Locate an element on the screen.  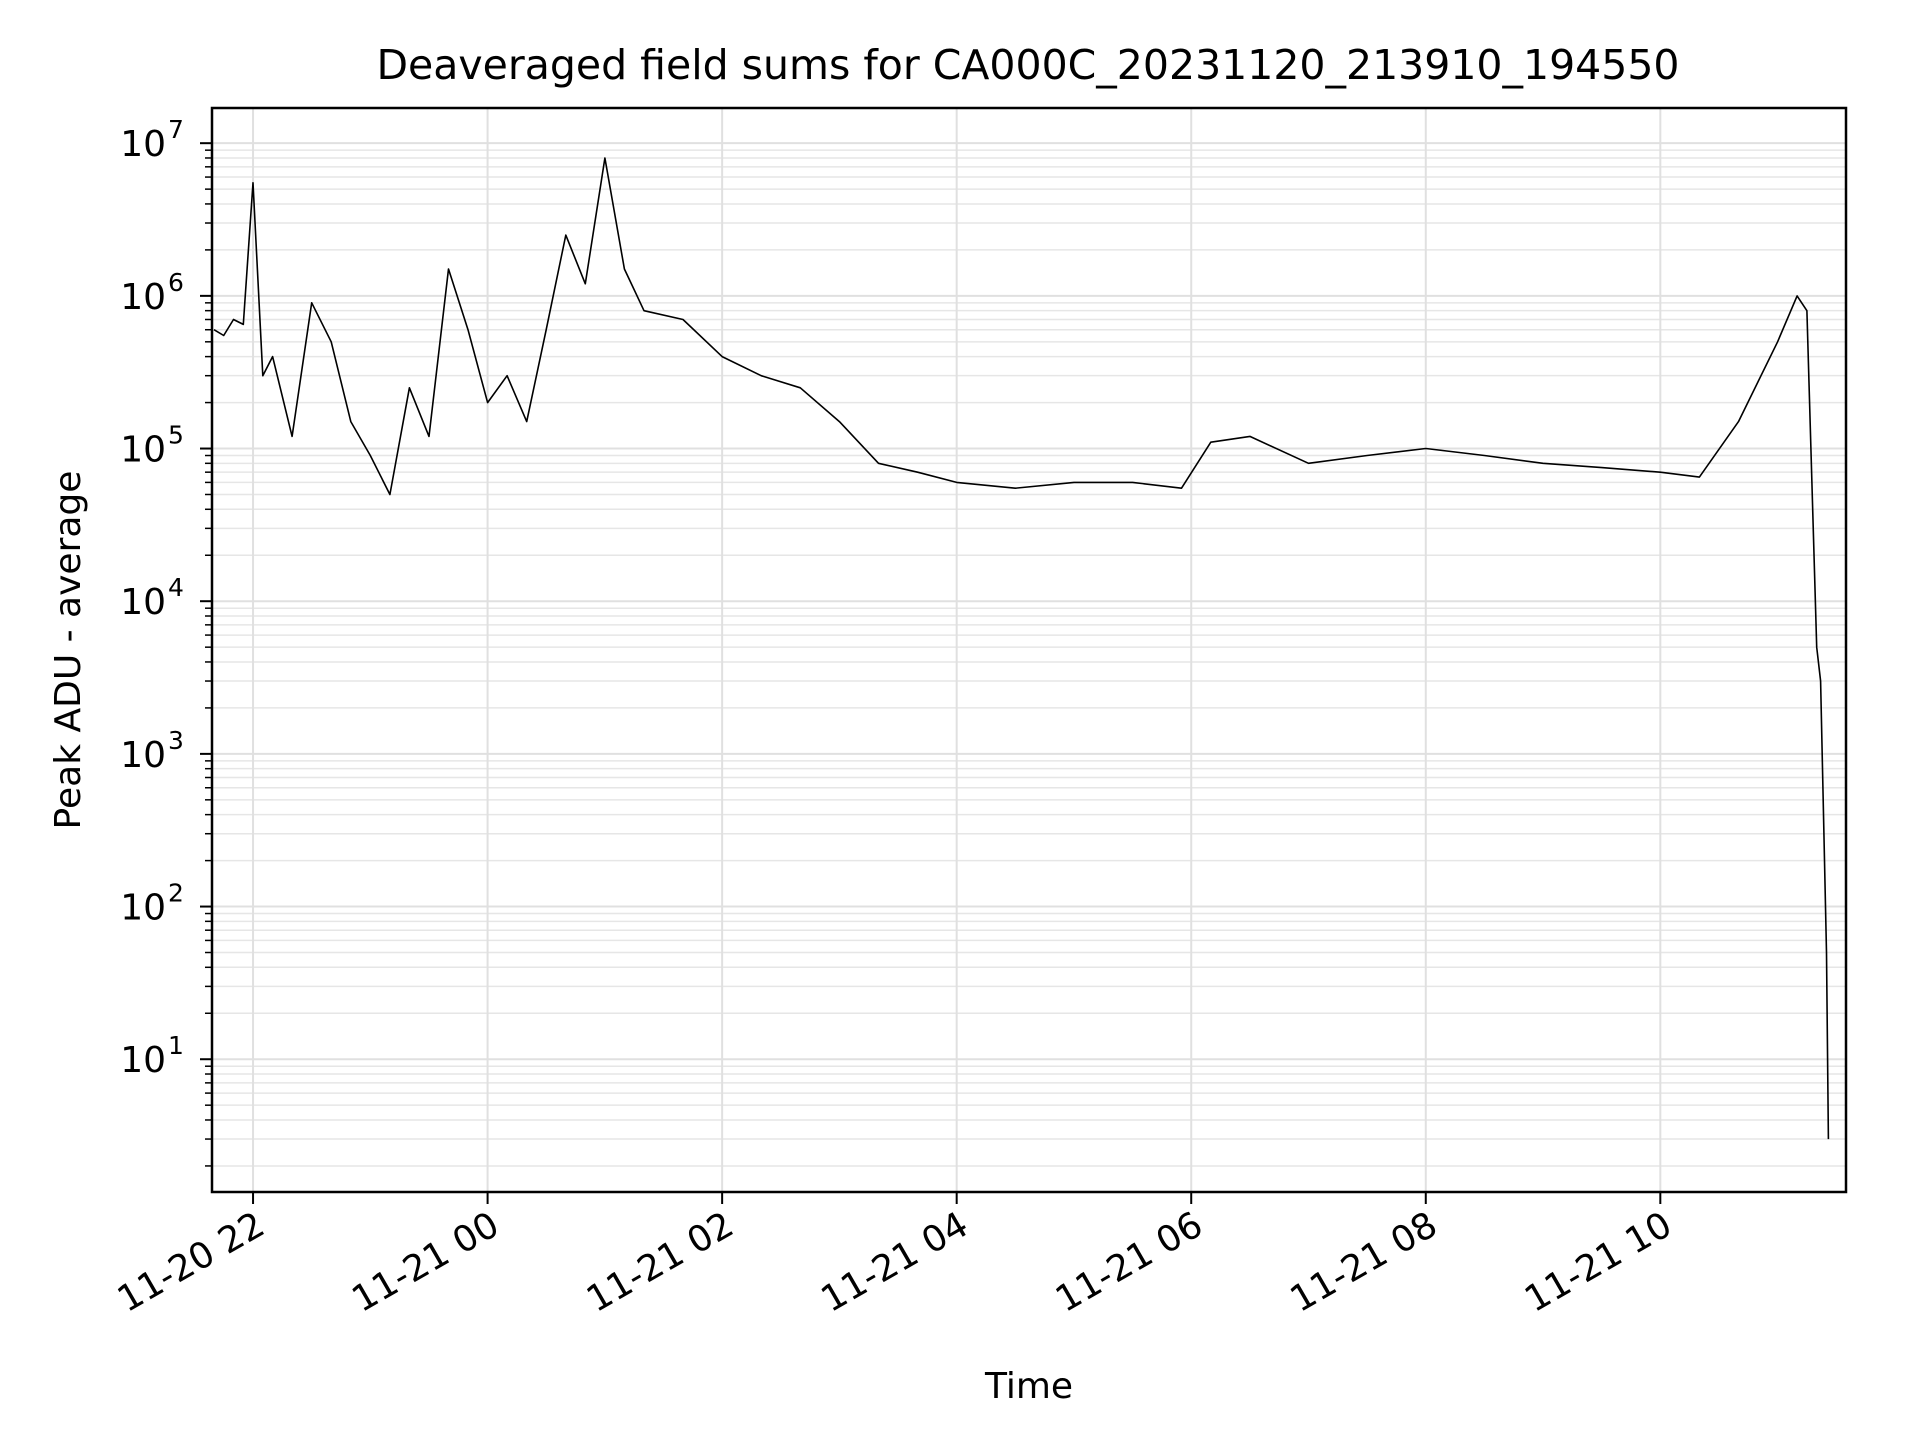
y-tick-exponent: 3 is located at coordinates (176, 740).